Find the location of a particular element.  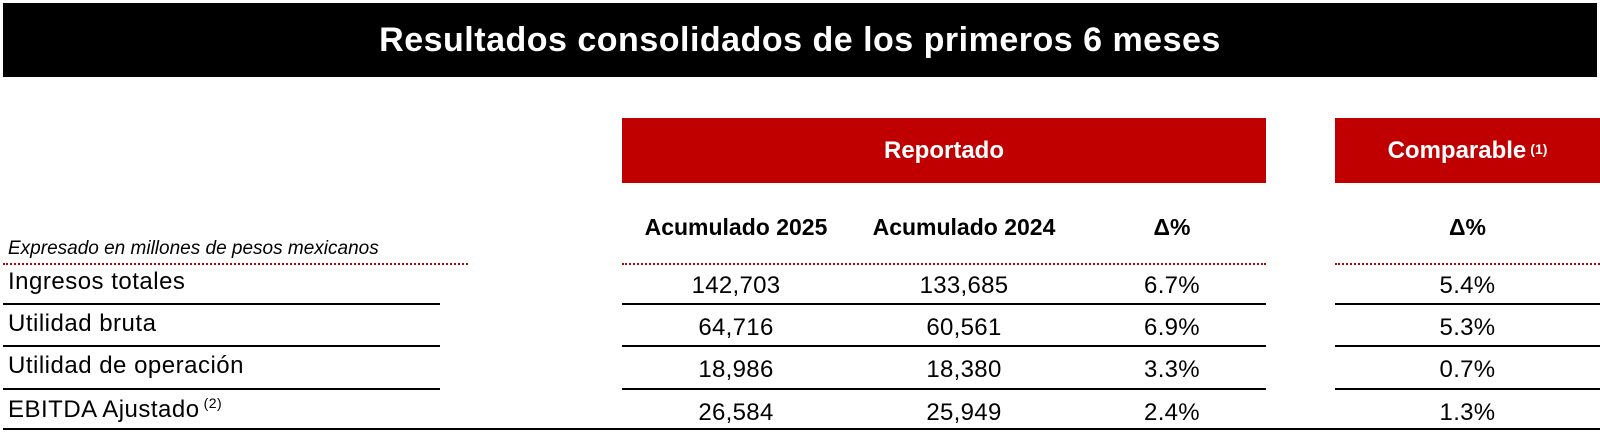

reportado-label: Reportado is located at coordinates (944, 150).